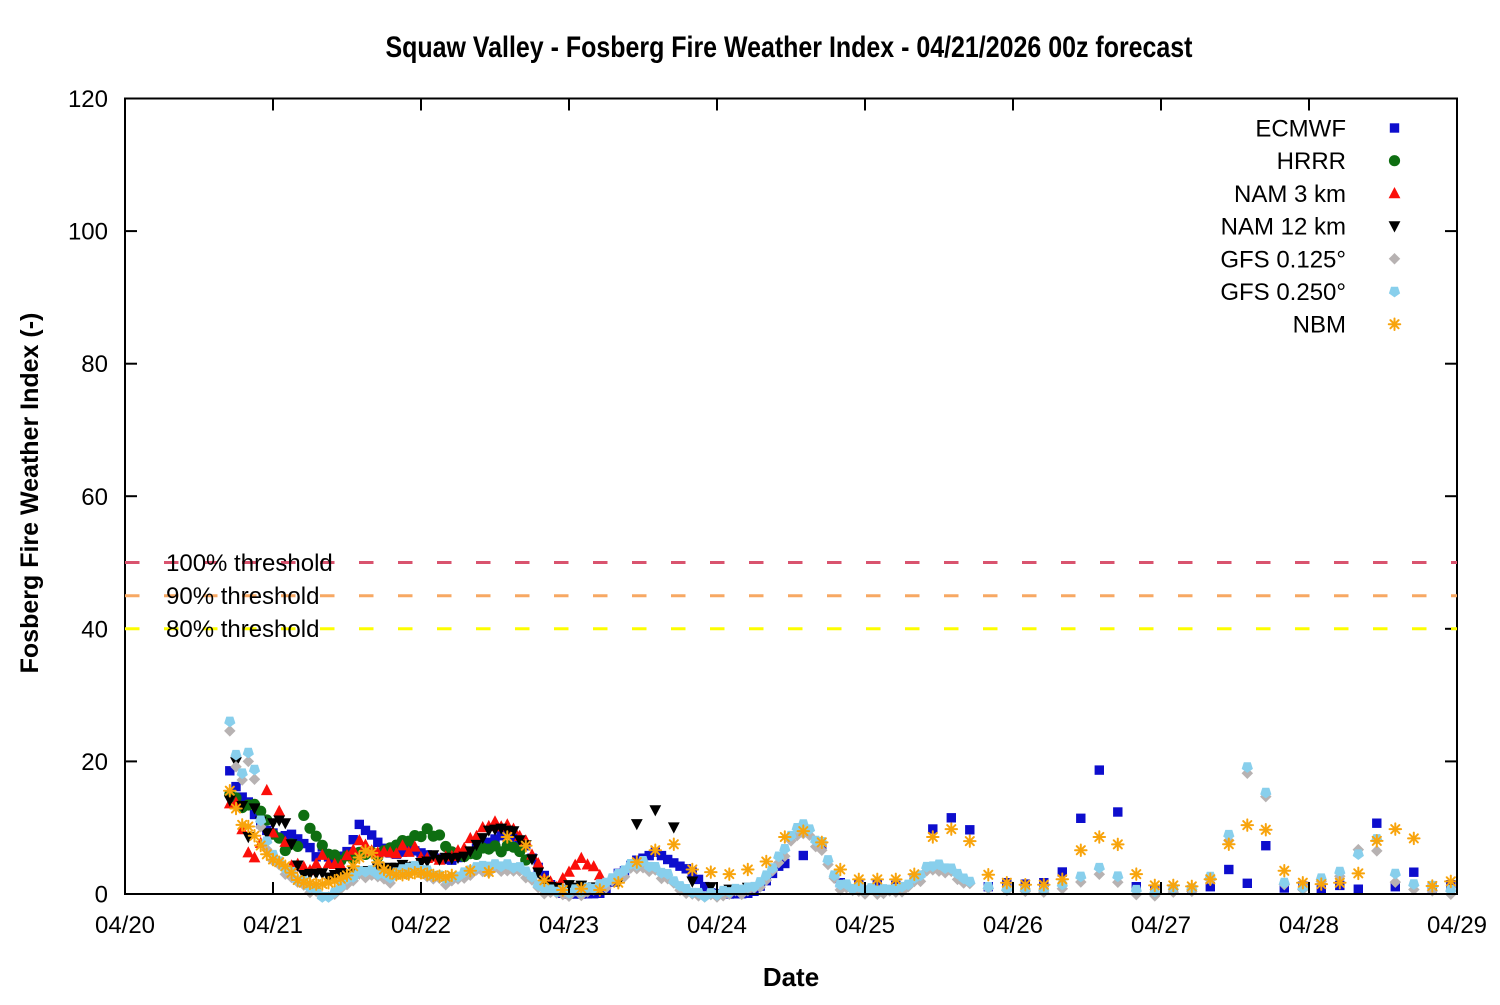 This screenshot has height=1005, width=1500. What do you see at coordinates (717, 925) in the screenshot?
I see `svg-text: 04/24` at bounding box center [717, 925].